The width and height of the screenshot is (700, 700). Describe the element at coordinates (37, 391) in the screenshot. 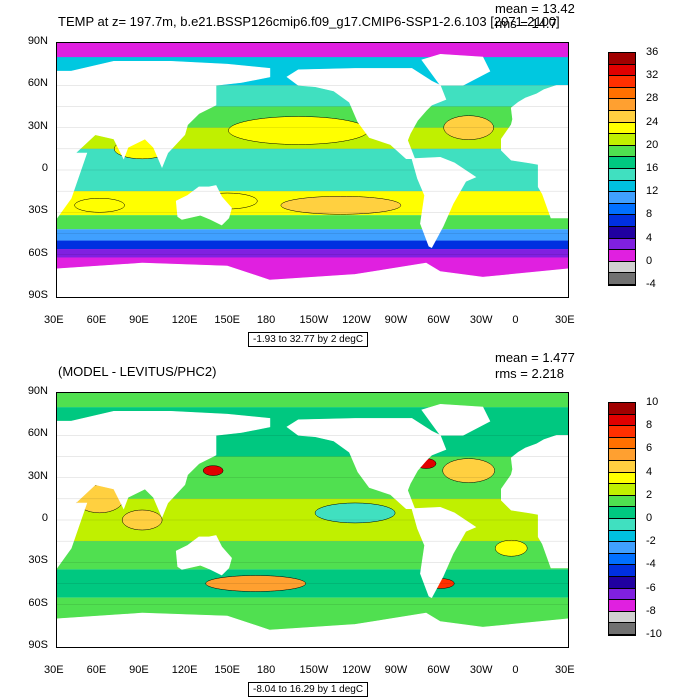

I see `lat-tick-label: 90N` at that location.